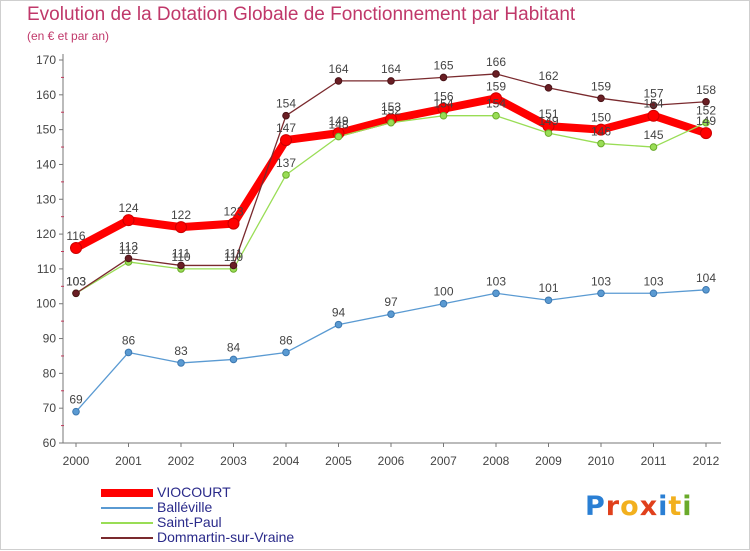 The width and height of the screenshot is (750, 551). What do you see at coordinates (443, 104) in the screenshot?
I see `data-label-saint-paul: 154` at bounding box center [443, 104].